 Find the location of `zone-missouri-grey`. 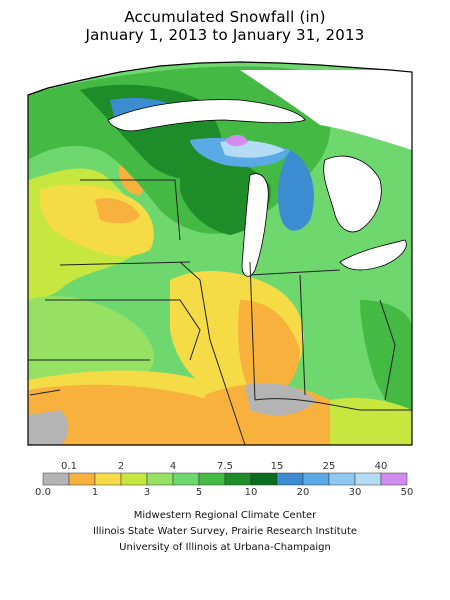

zone-missouri-grey is located at coordinates (48, 427).